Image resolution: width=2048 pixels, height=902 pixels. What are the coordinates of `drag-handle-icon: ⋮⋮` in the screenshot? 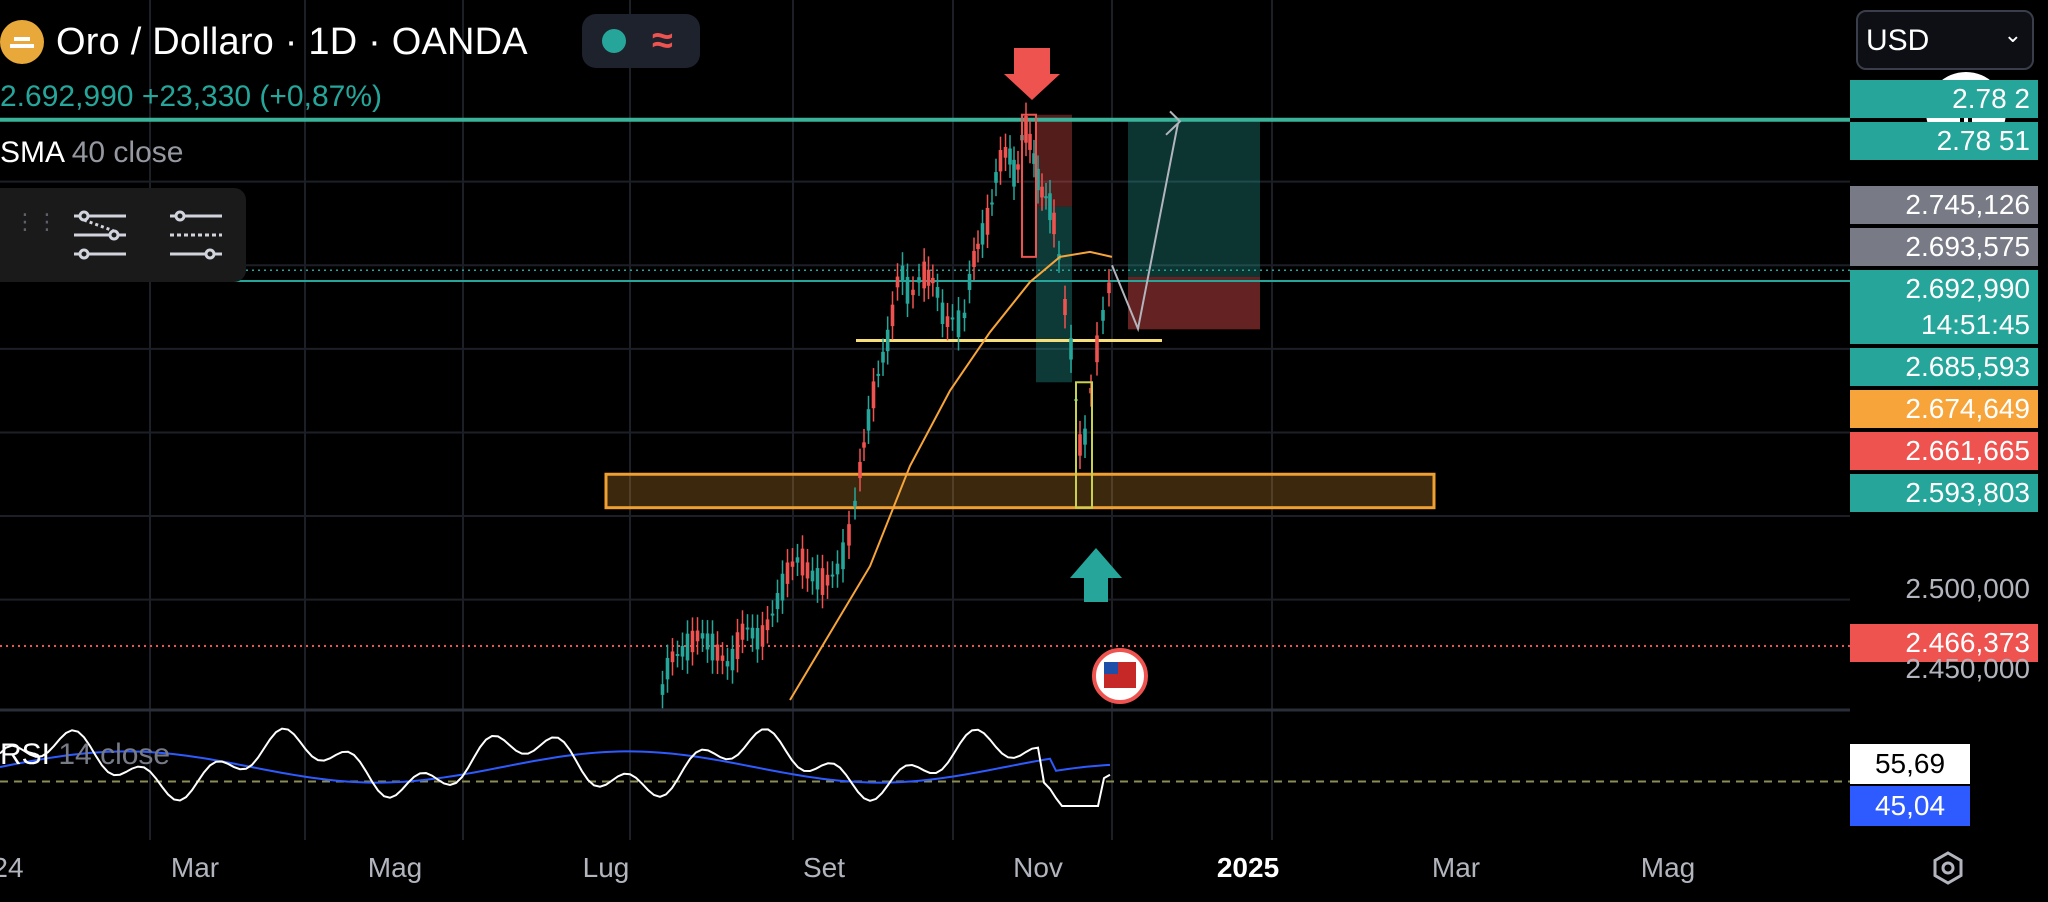 It's located at (36, 221).